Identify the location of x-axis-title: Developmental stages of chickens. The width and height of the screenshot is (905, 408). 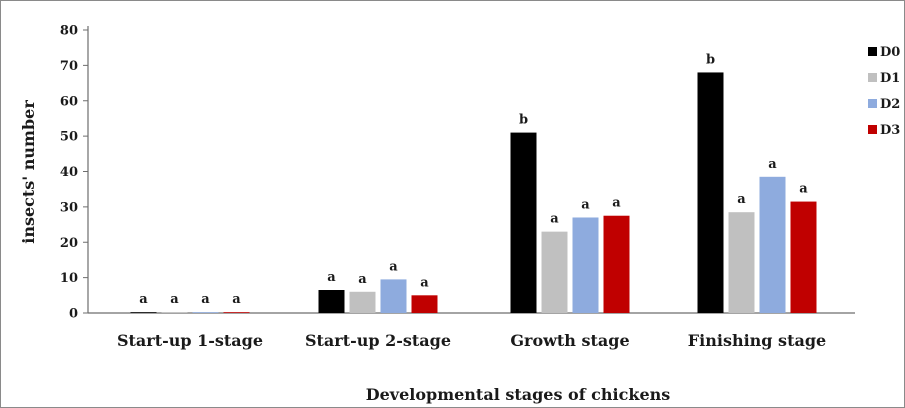
(518, 394).